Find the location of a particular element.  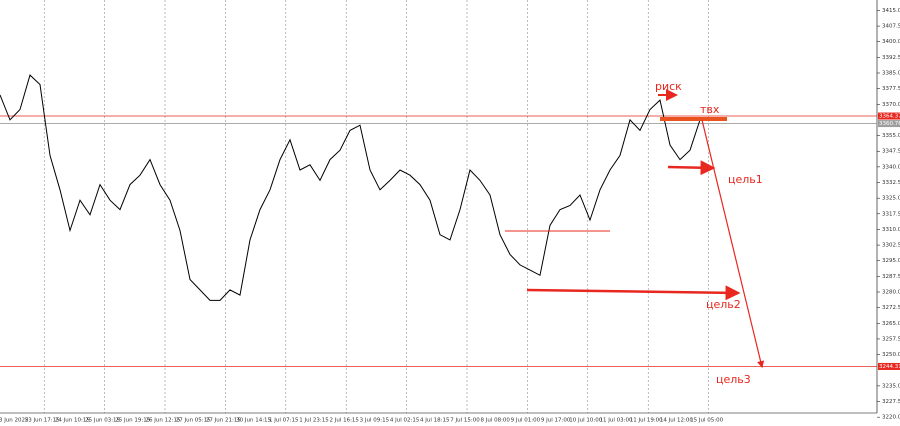

y-tick-label: 3347.50 is located at coordinates (891, 152).